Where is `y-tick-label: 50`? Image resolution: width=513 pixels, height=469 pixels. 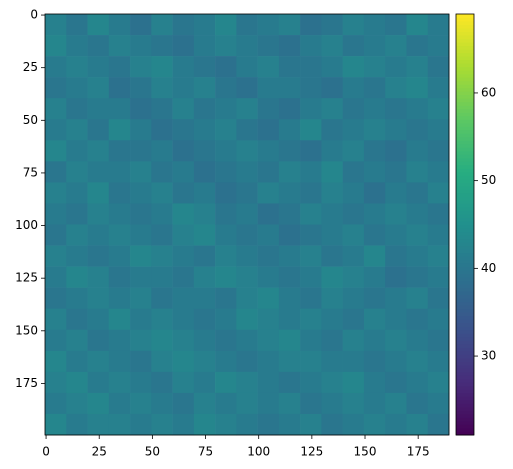 y-tick-label: 50 is located at coordinates (30, 120).